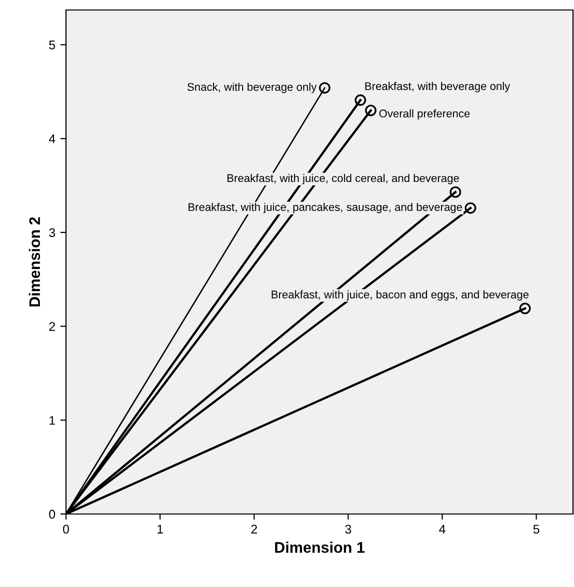 The image size is (574, 587). I want to click on series-label: Breakfast, with juice, pancakes, sausage, and beverage, so click(325, 208).